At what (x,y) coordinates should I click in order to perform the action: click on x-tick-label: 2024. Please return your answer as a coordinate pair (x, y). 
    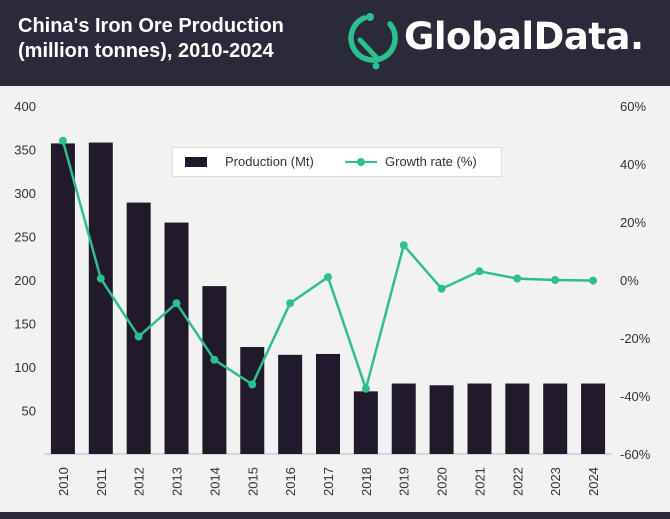
    Looking at the image, I should click on (593, 481).